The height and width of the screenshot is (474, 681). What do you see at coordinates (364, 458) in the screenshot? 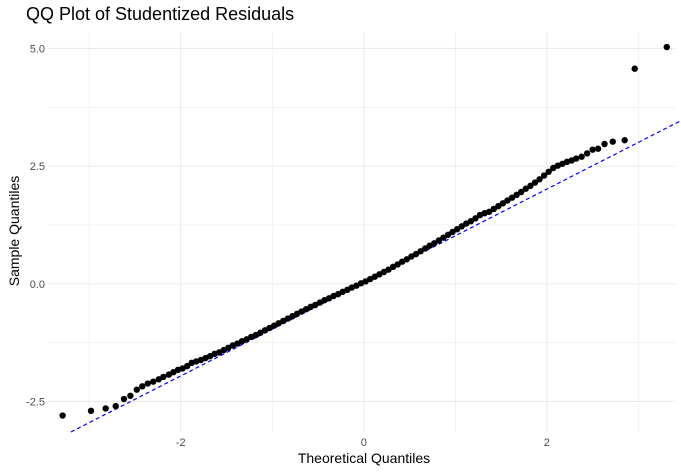
I see `x-axis-title: Theoretical Quantiles` at bounding box center [364, 458].